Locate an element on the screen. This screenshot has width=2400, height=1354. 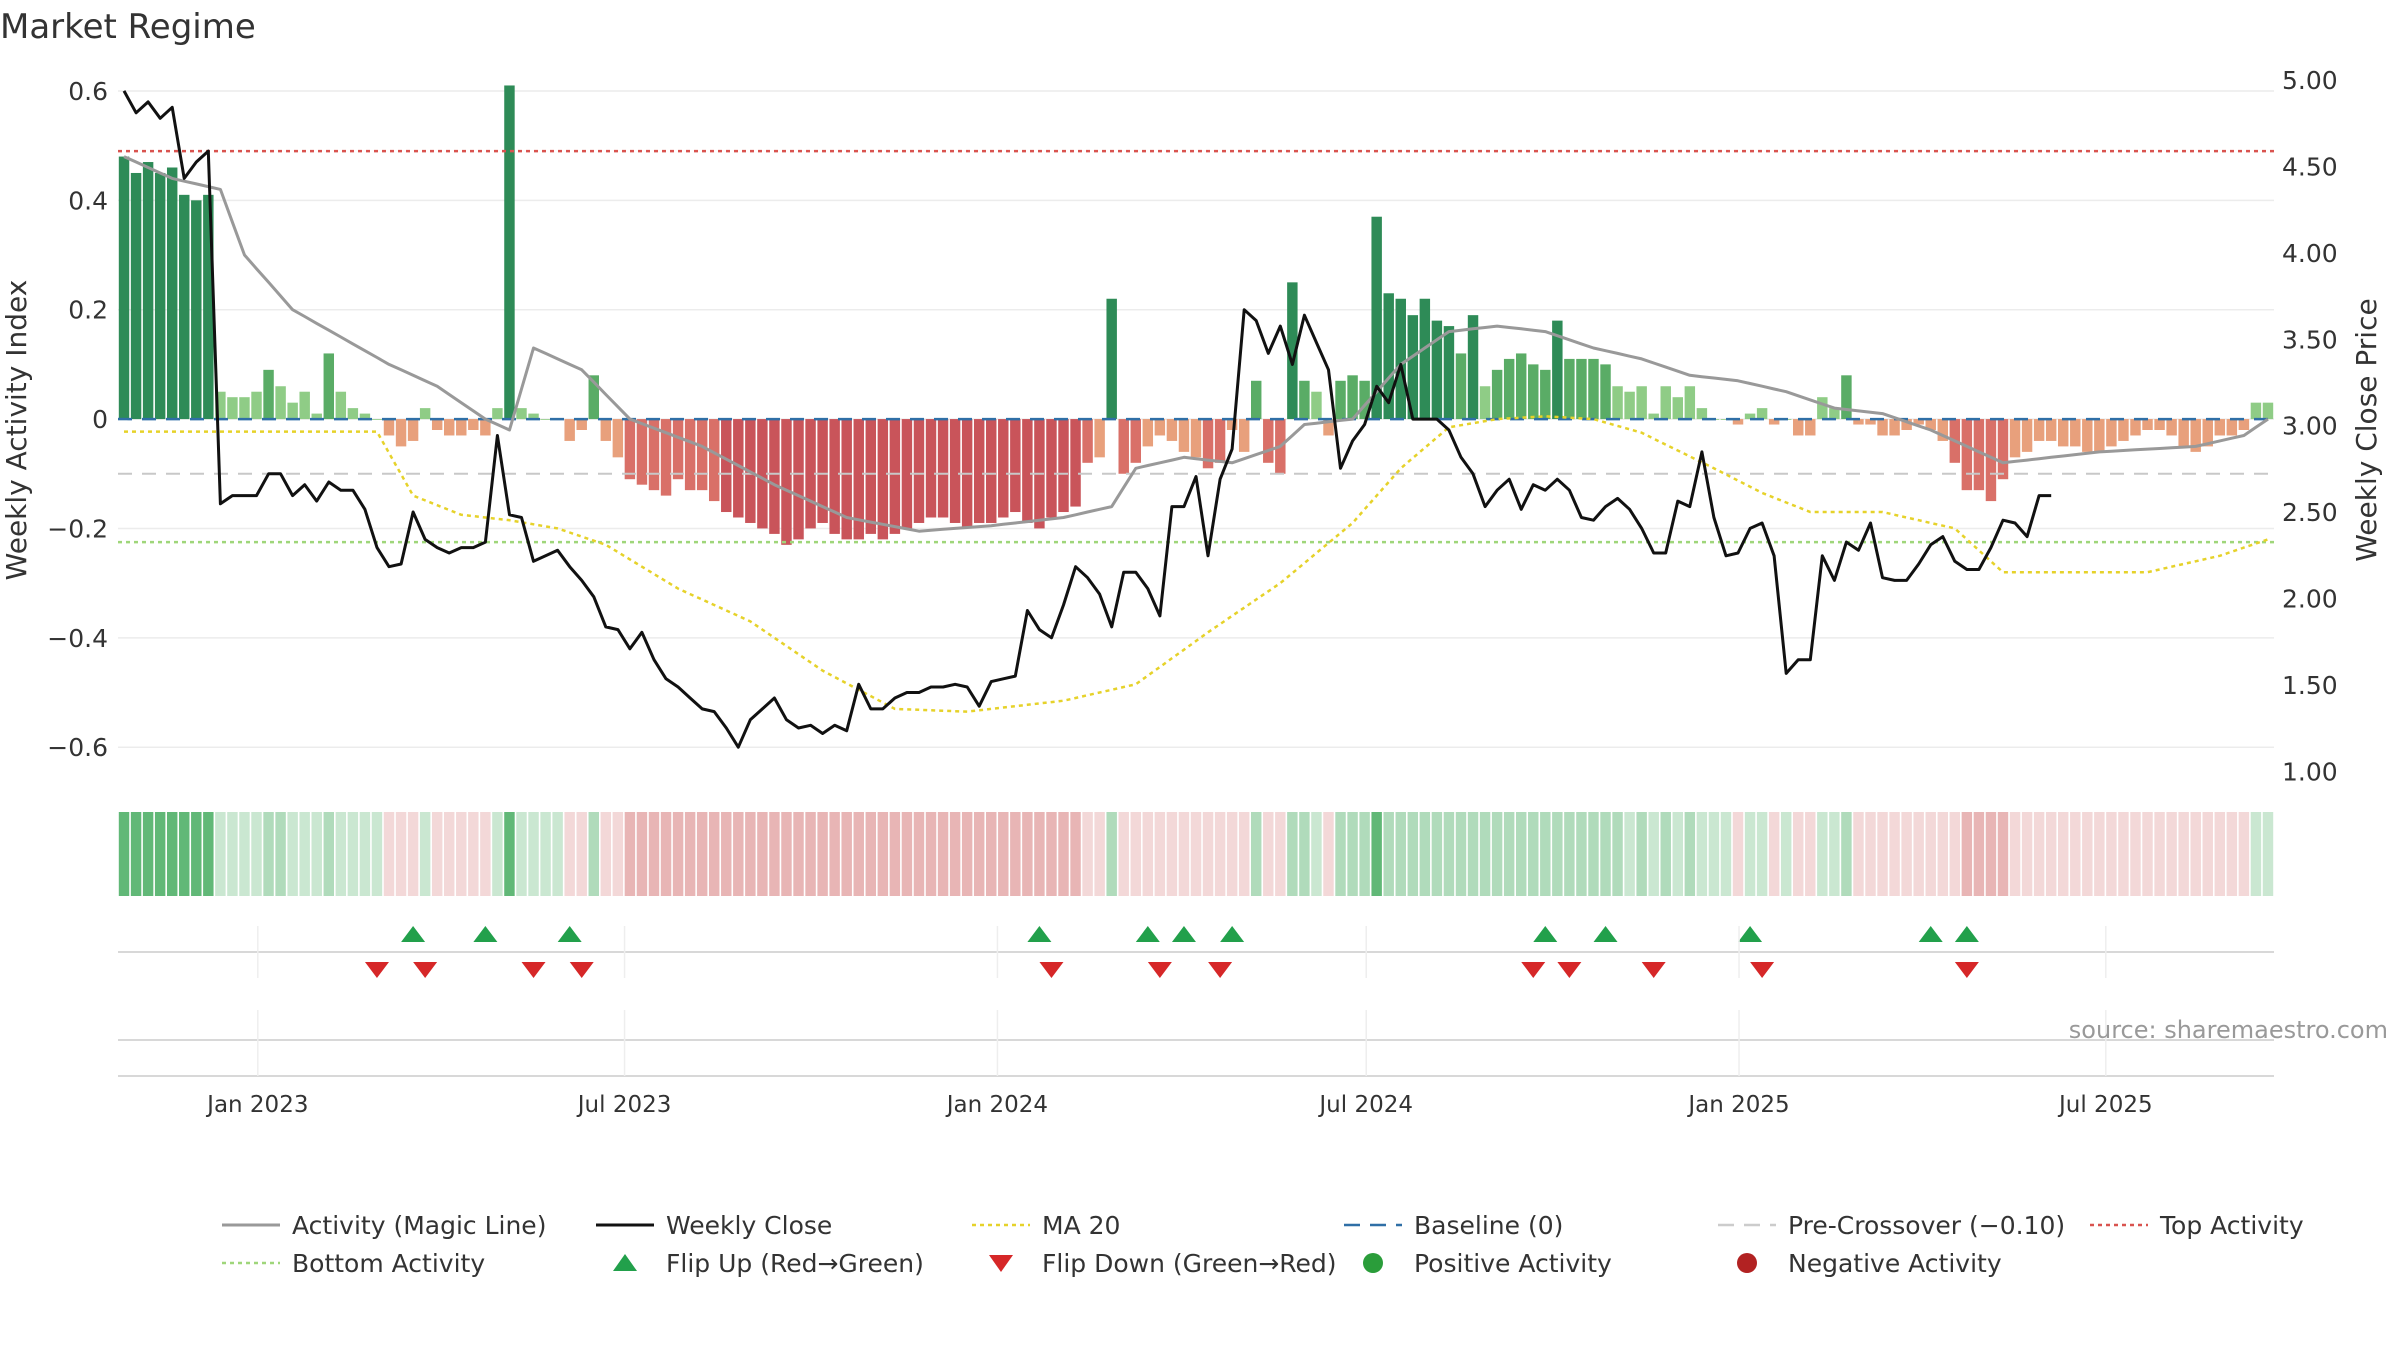
legend-item: Baseline (0) is located at coordinates (1453, 1225).